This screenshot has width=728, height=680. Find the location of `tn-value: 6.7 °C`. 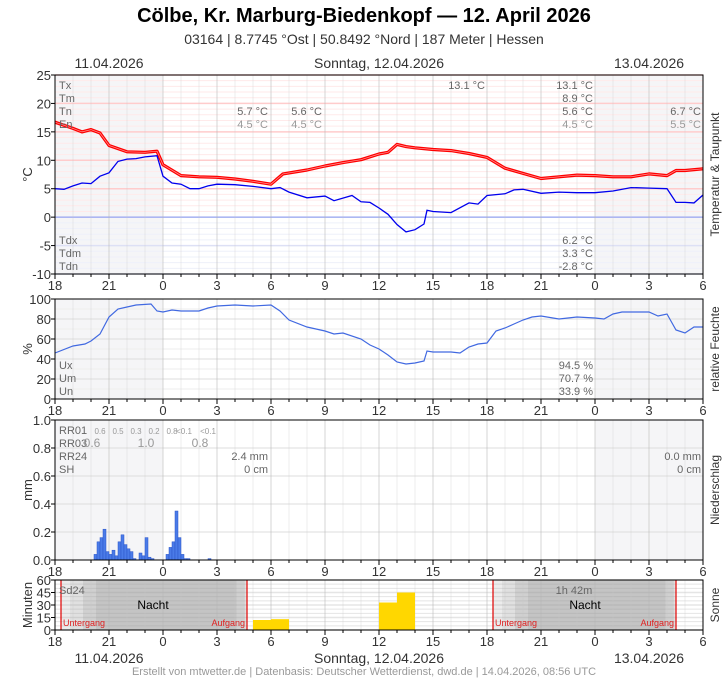

tn-value: 6.7 °C is located at coordinates (685, 112).